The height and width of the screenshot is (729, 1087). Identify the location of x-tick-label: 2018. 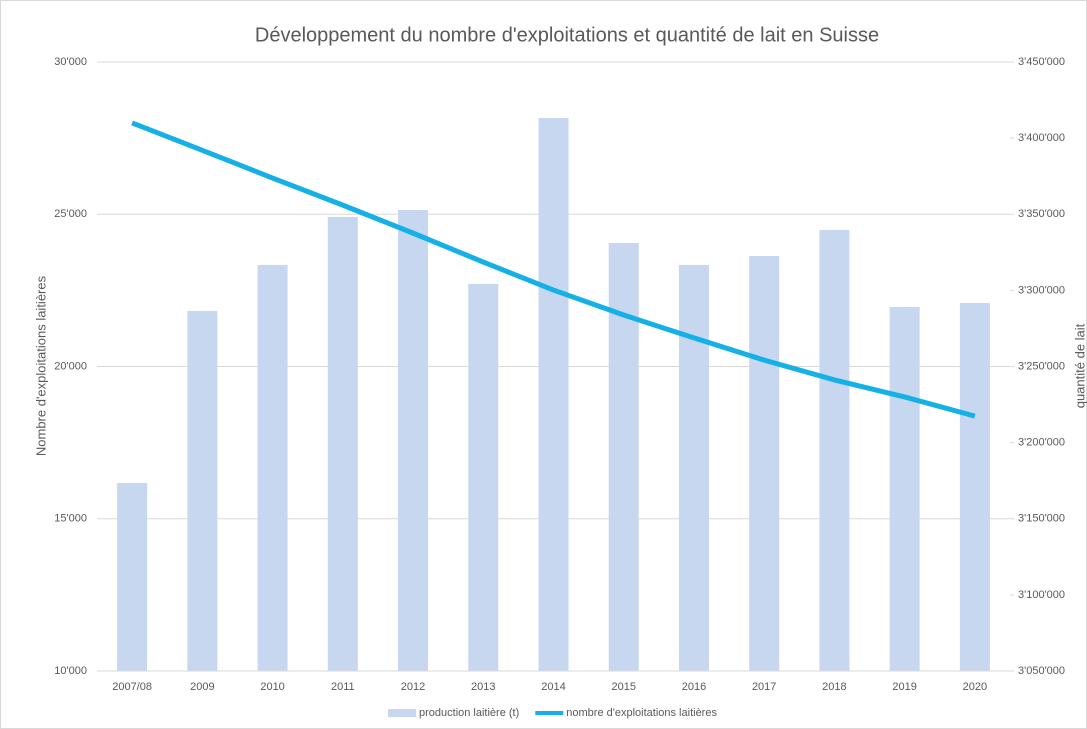
(834, 687).